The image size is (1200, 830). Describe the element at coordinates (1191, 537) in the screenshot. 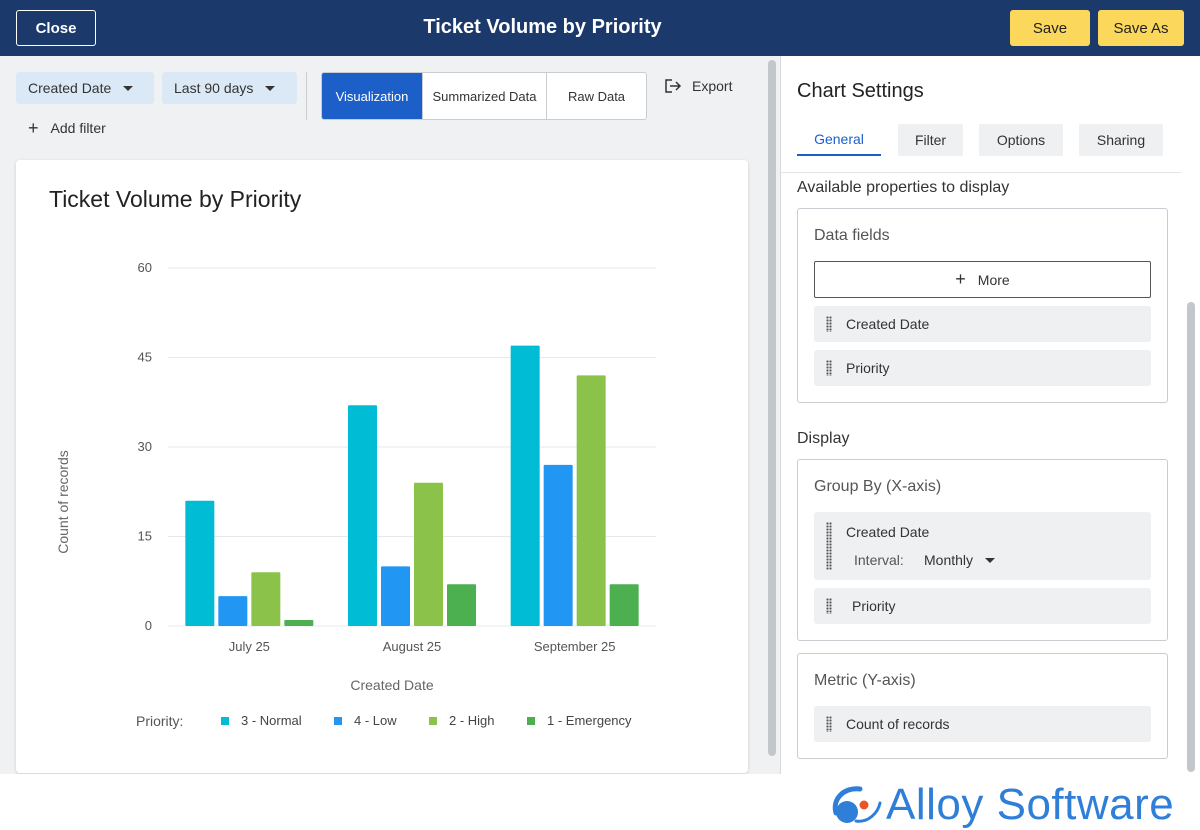

I see `right-scrollbar-thumb` at that location.